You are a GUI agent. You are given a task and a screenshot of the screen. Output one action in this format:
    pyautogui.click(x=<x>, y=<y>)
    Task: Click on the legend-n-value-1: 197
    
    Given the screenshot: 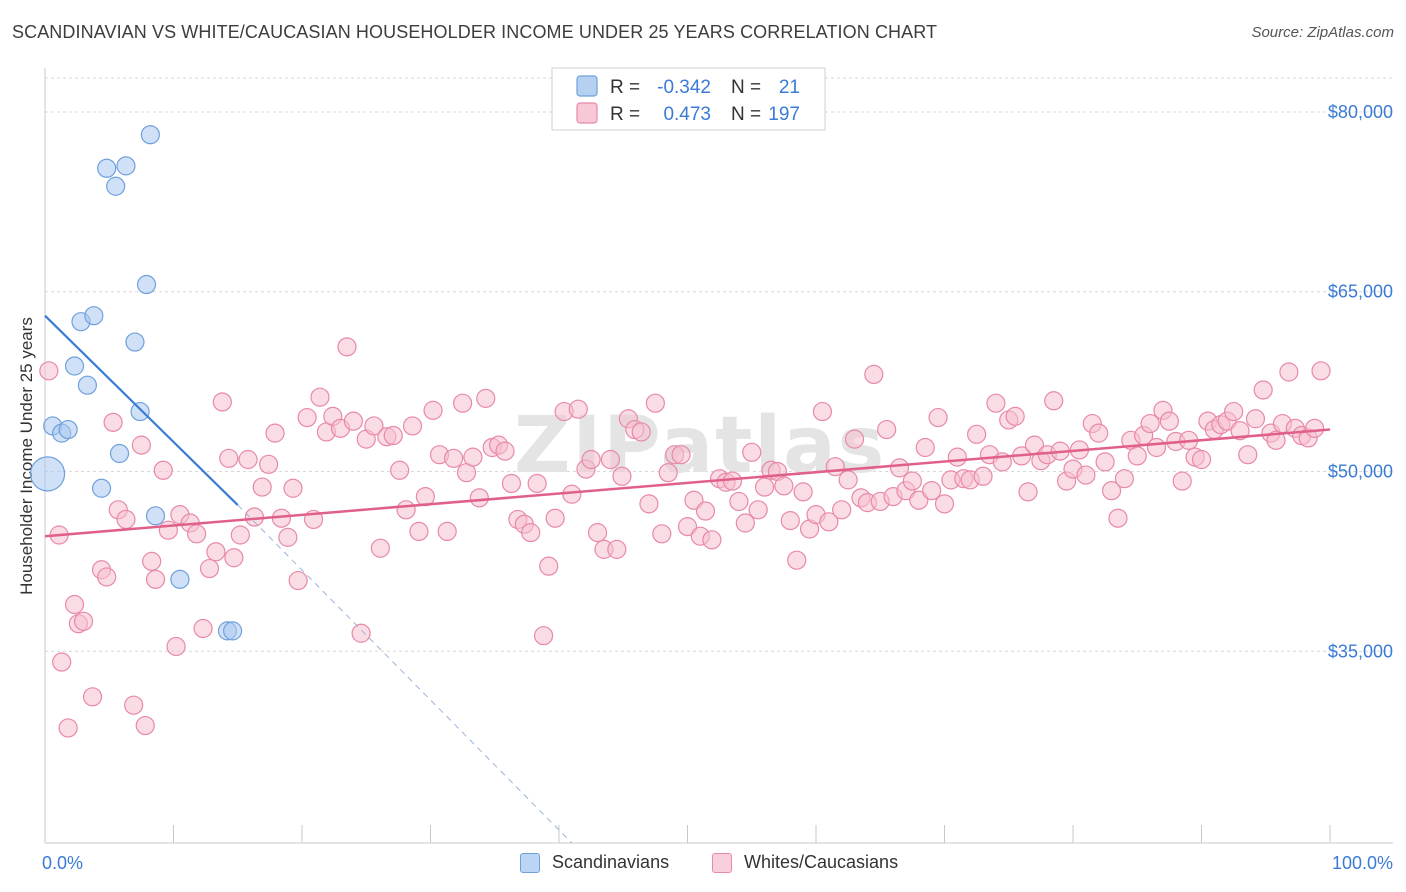 What is the action you would take?
    pyautogui.click(x=784, y=114)
    